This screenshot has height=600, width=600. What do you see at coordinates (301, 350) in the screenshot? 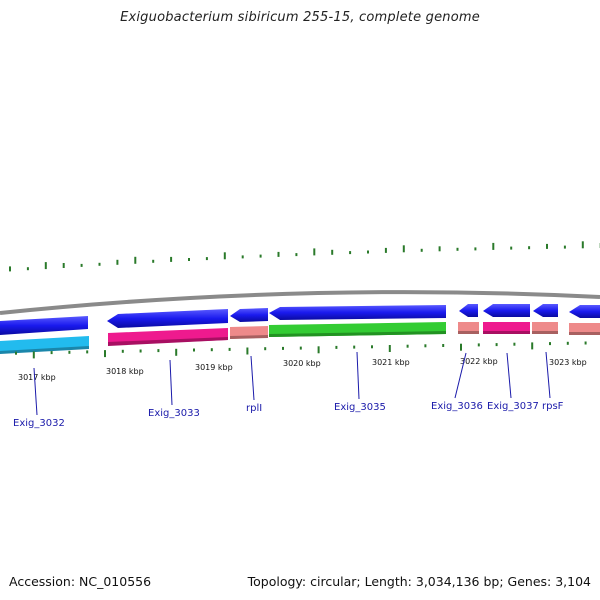
I see `gc-skew-track` at bounding box center [301, 350].